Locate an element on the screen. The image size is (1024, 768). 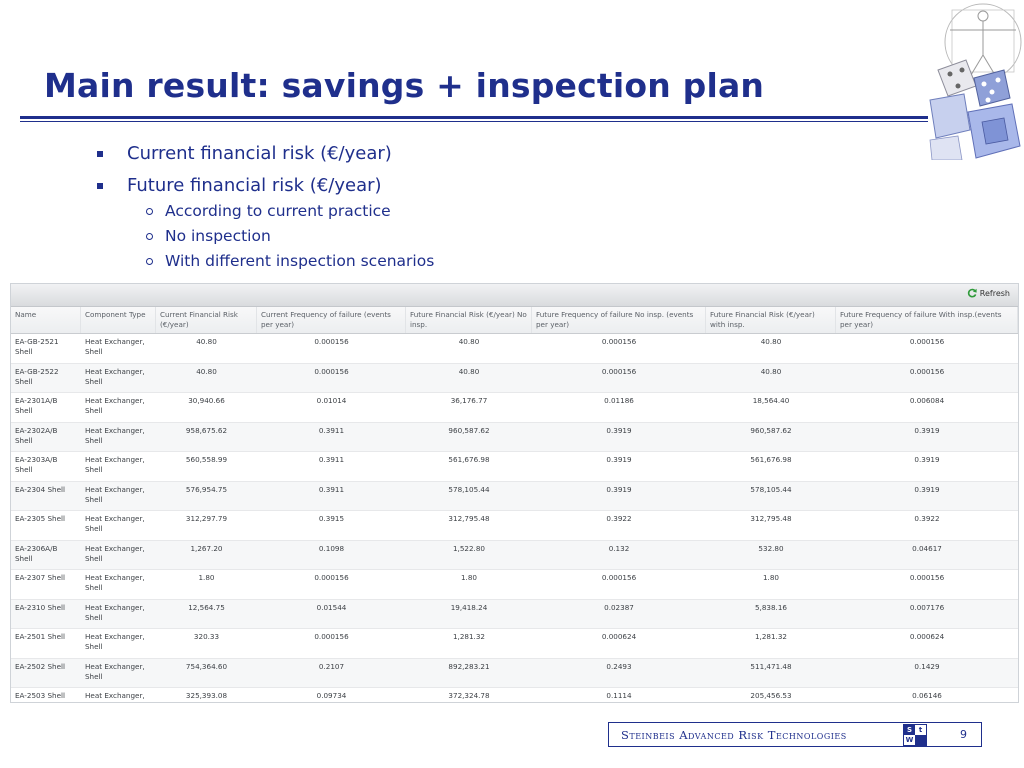
table-cell: 960,587.62 is located at coordinates (771, 430).